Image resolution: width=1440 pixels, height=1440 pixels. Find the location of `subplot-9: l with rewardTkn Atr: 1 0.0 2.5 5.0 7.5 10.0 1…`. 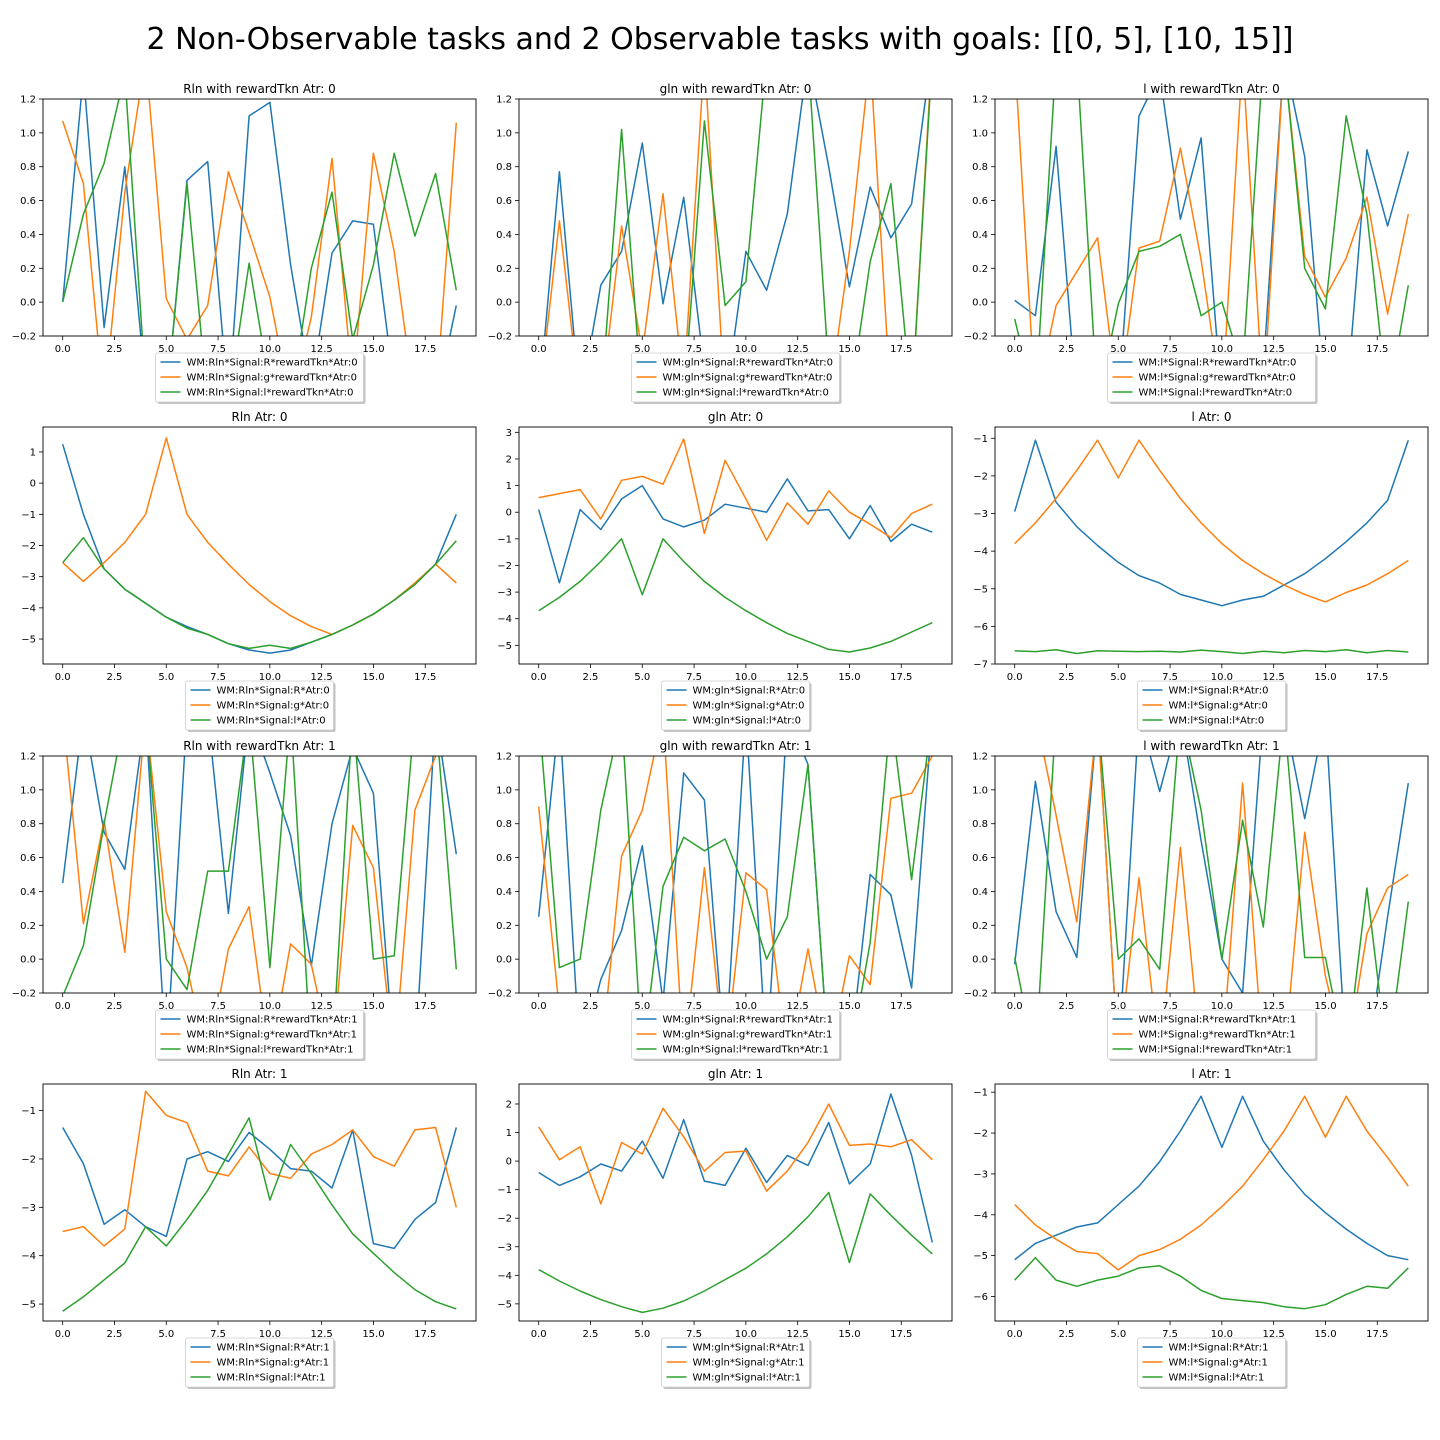

subplot-9: l with rewardTkn Atr: 1 0.0 2.5 5.0 7.5 10.0 1… is located at coordinates (1196, 900).